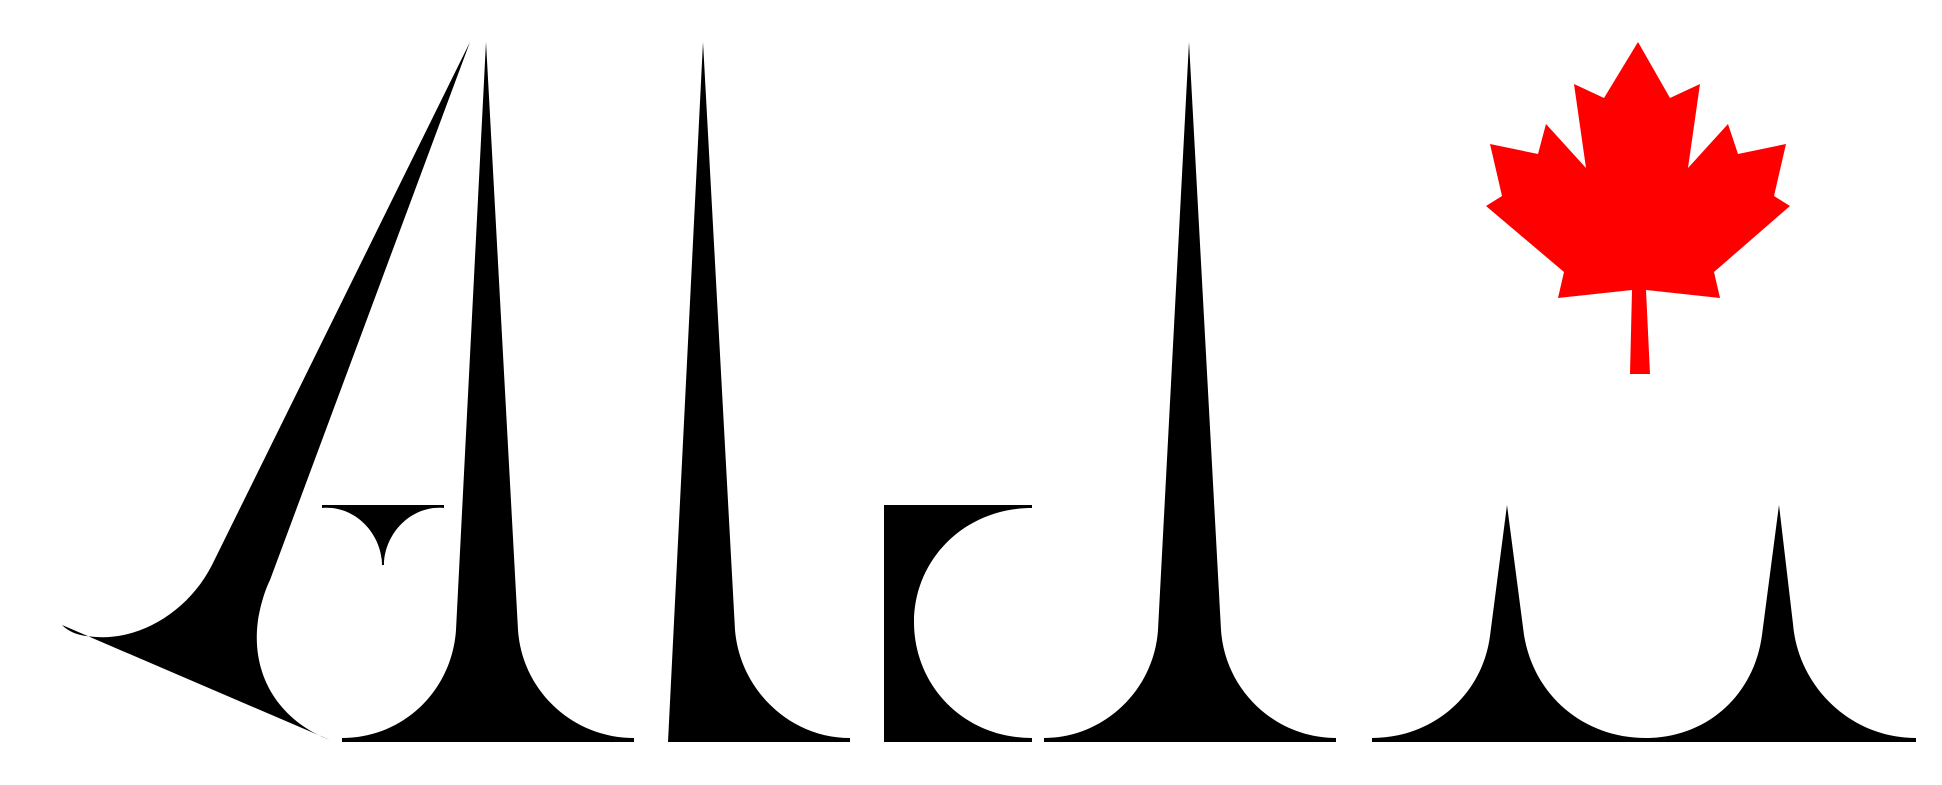  I want to click on wordmark-glyph-4-c, so click(958, 623).